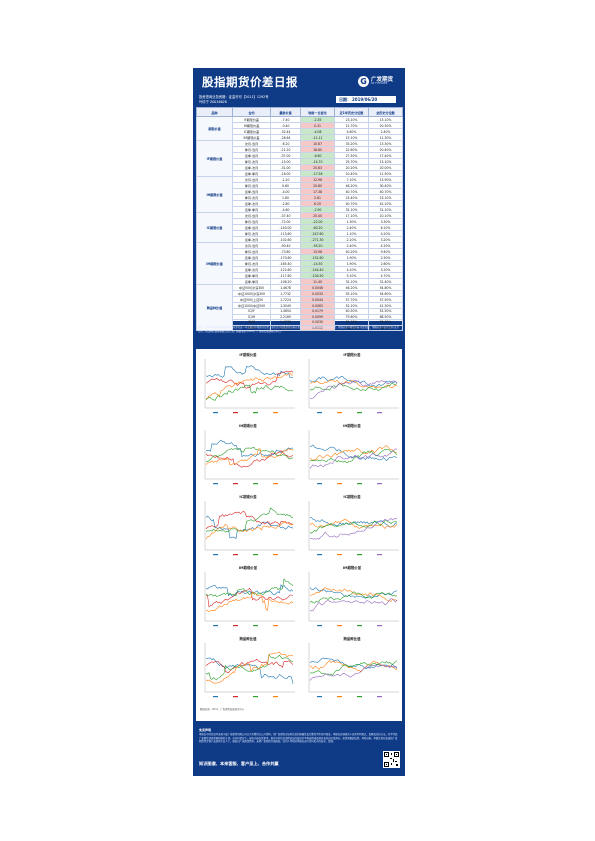 This screenshot has width=595, height=841. What do you see at coordinates (251, 305) in the screenshot?
I see `contract-cell: 中证1000/中证500` at bounding box center [251, 305].